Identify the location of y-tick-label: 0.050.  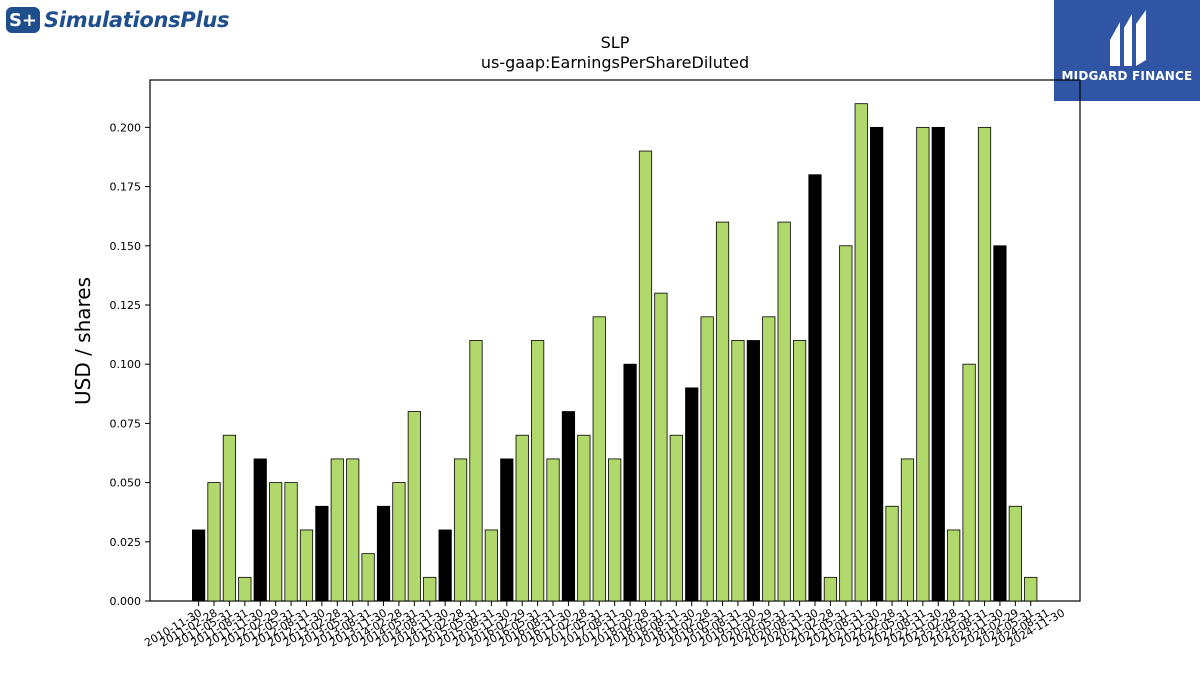
(126, 483).